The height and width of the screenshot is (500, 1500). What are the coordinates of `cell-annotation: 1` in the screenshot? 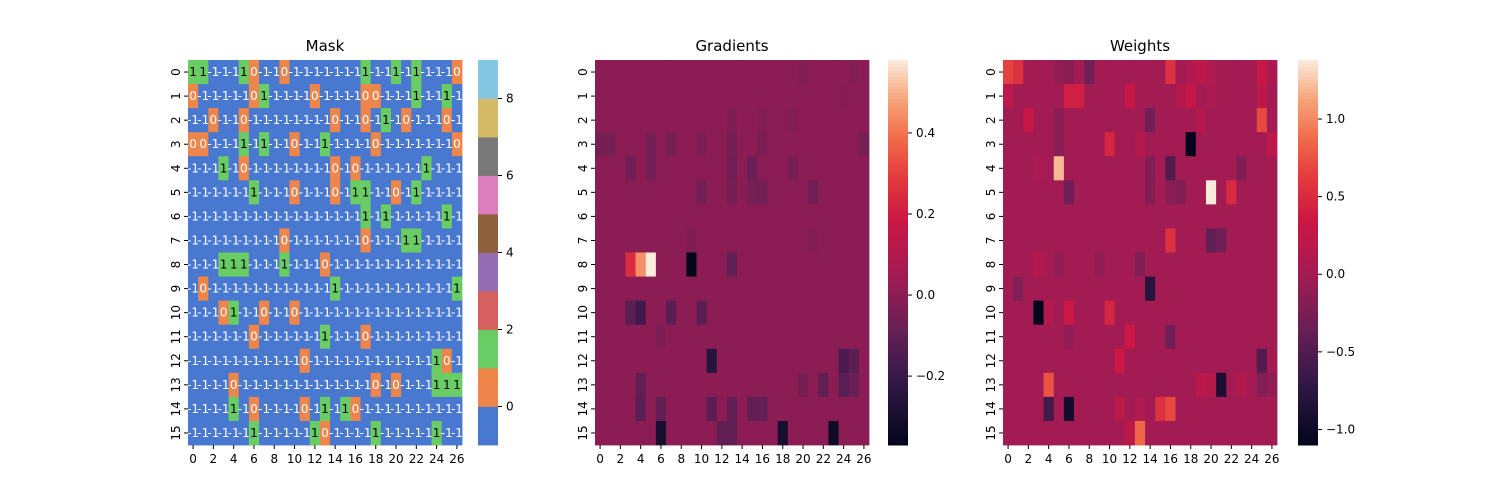 It's located at (437, 385).